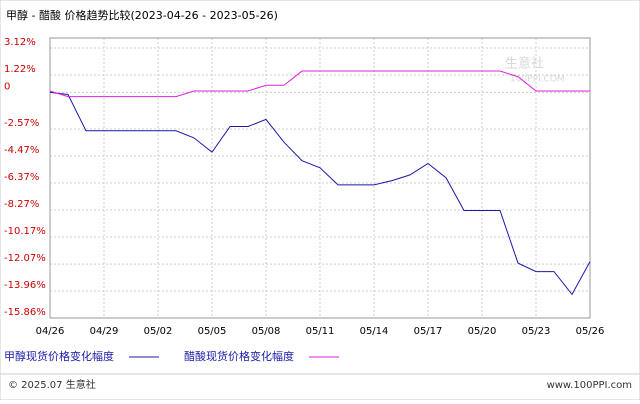  What do you see at coordinates (212, 331) in the screenshot?
I see `x-tick-label: 05/05` at bounding box center [212, 331].